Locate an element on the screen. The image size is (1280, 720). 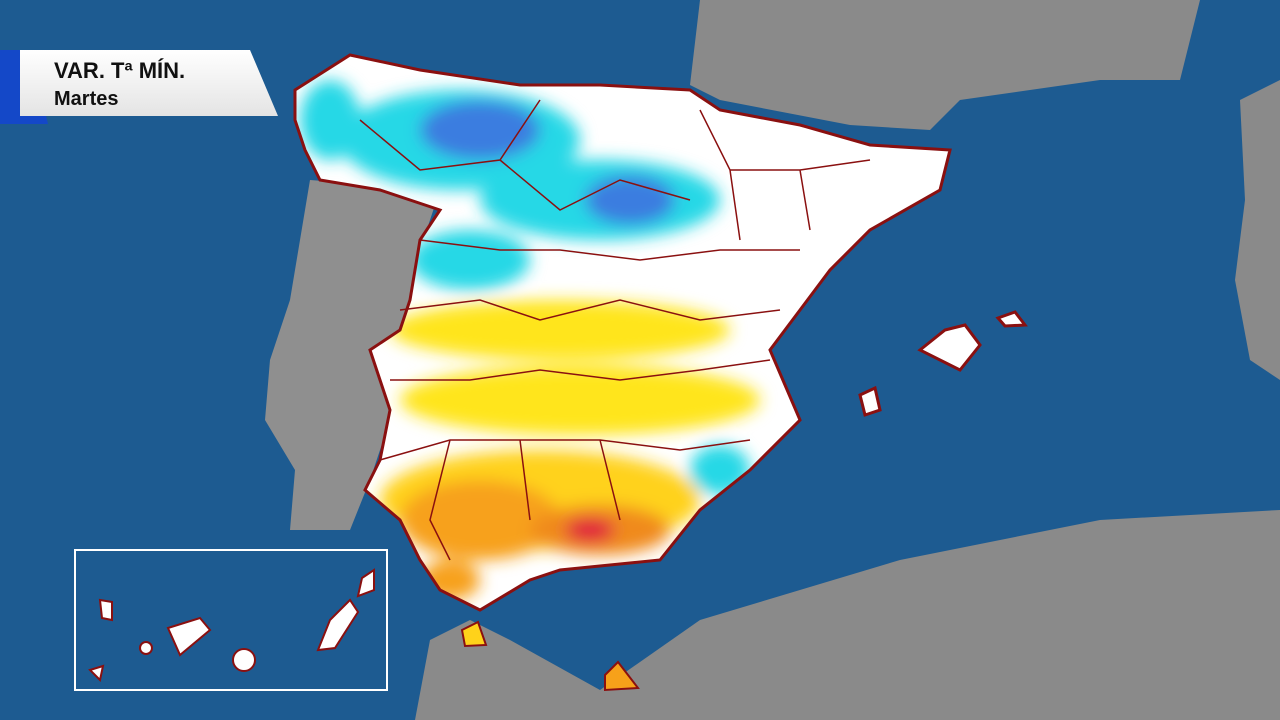
canary-inset is located at coordinates (231, 620).